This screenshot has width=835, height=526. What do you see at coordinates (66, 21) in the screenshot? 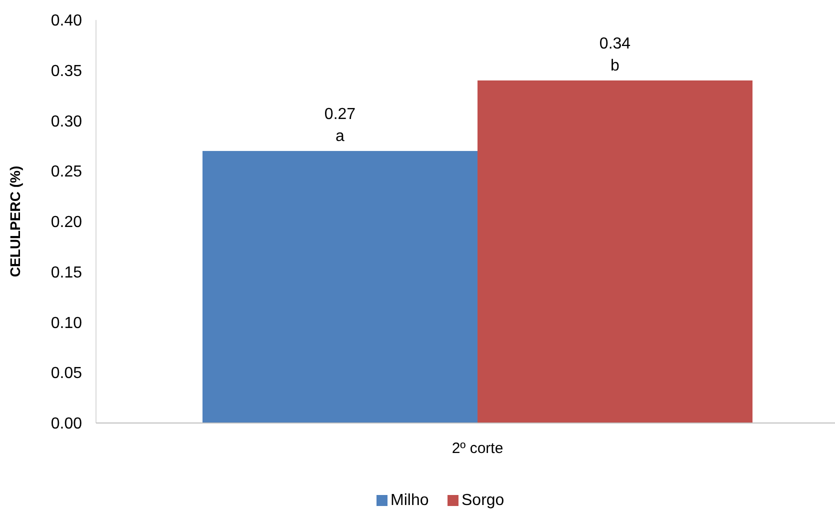
I see `y-tick-label: 0.40` at bounding box center [66, 21].